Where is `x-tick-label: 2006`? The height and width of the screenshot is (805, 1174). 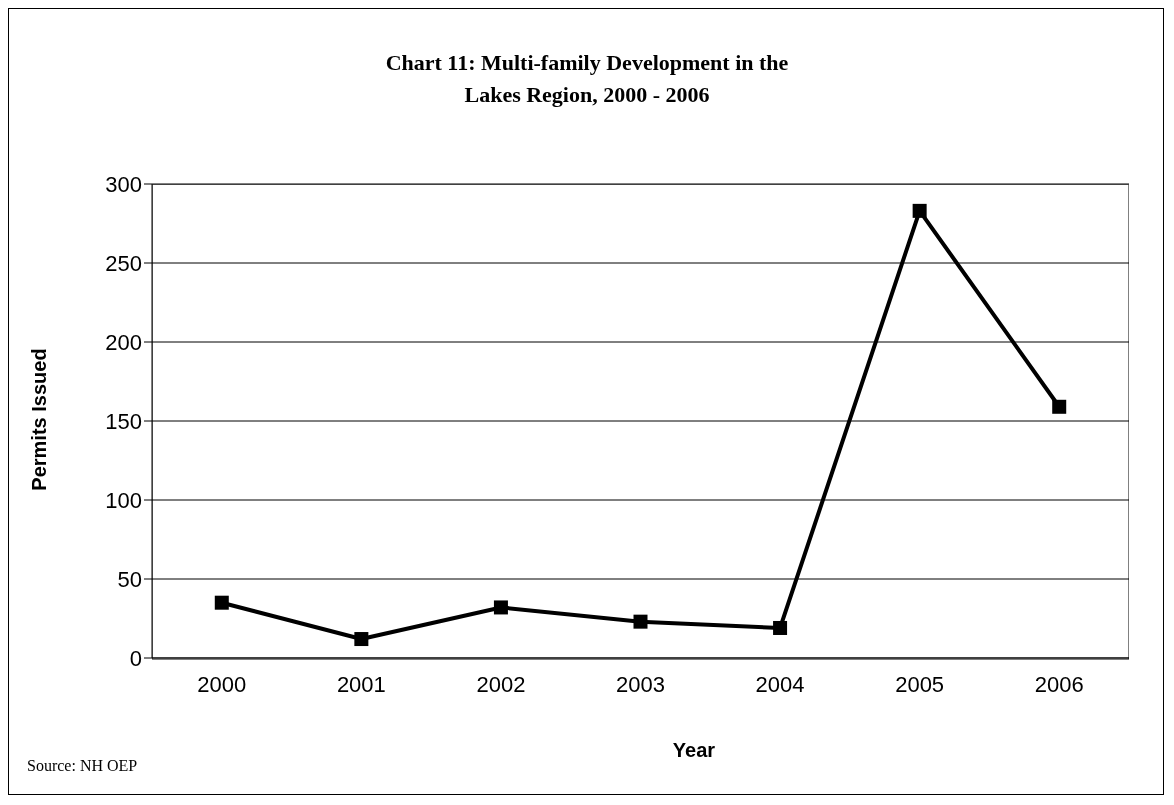
x-tick-label: 2006 is located at coordinates (1059, 684).